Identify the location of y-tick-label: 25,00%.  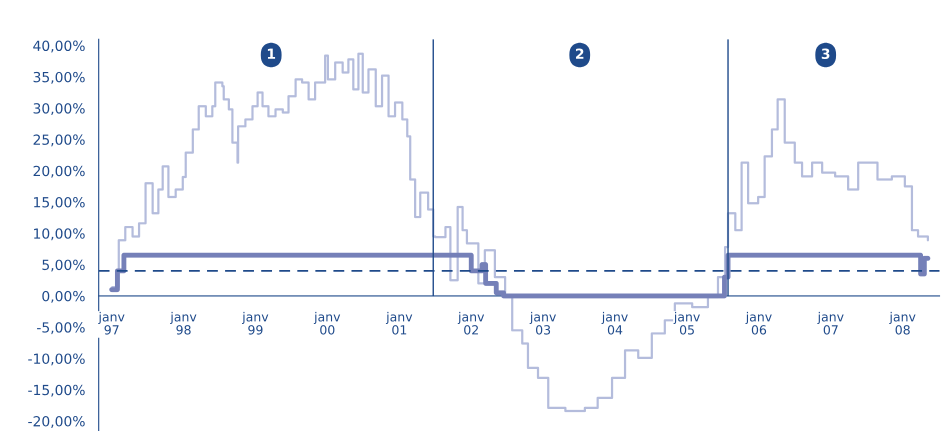
(59, 140).